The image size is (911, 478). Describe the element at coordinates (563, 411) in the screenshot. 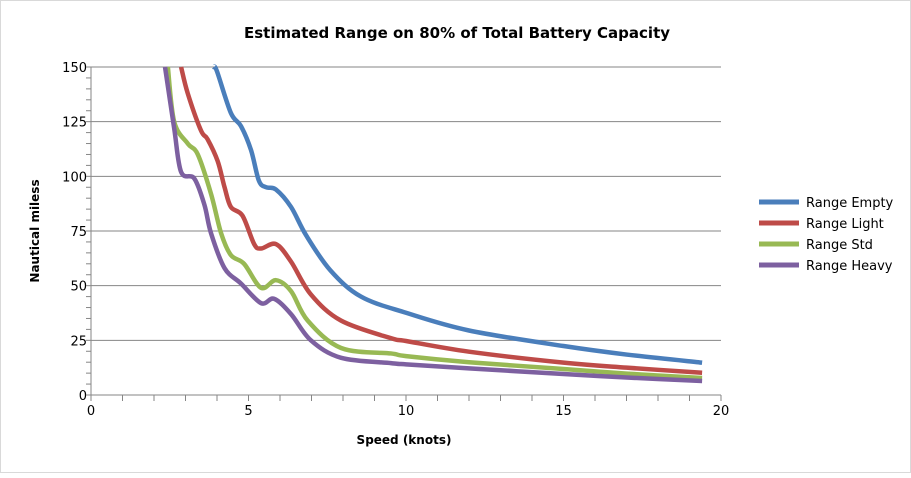

I see `x-tick-label: 15` at that location.